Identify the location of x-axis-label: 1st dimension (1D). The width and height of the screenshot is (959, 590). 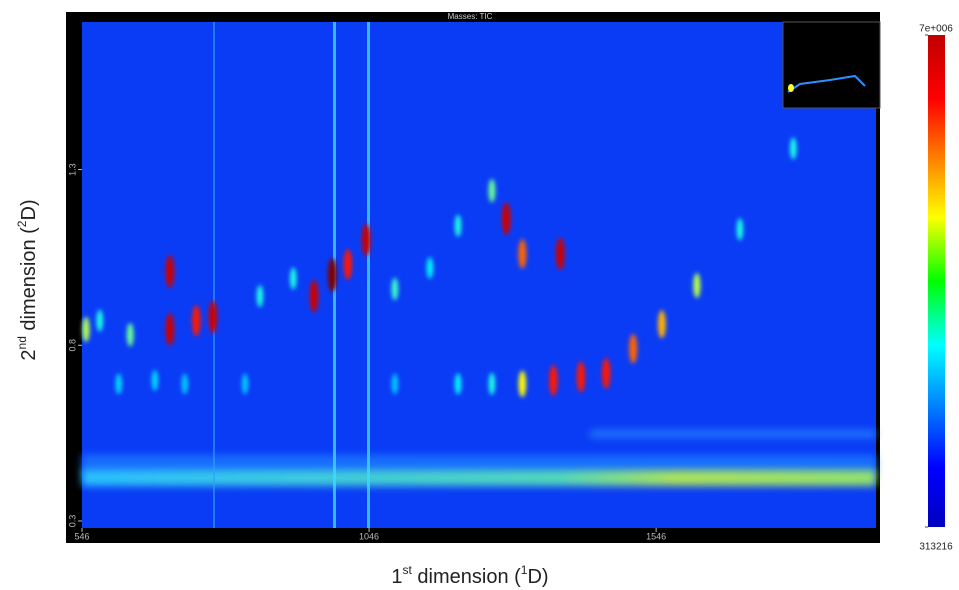
(469, 575).